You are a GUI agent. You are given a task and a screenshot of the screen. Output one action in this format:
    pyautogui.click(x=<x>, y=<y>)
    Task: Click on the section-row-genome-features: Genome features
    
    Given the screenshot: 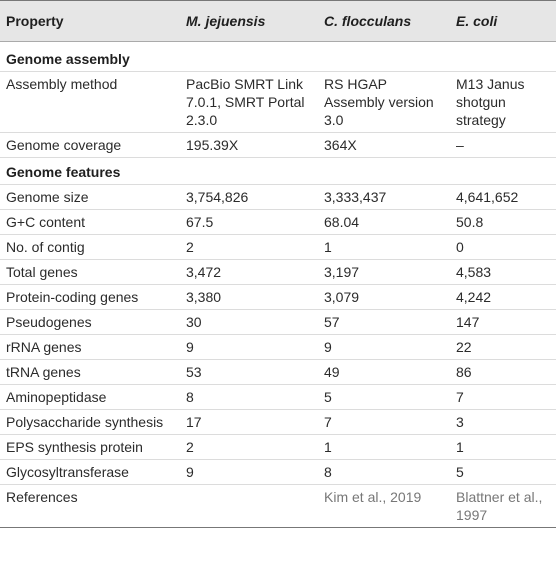 What is the action you would take?
    pyautogui.click(x=278, y=171)
    